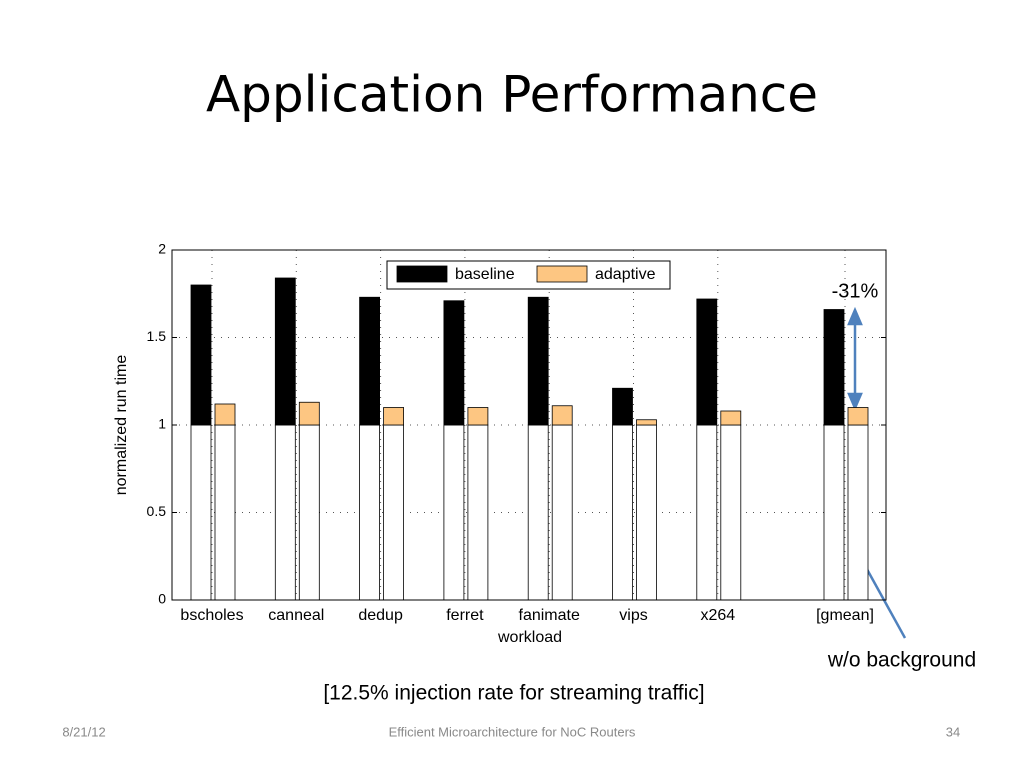 Image resolution: width=1024 pixels, height=773 pixels. I want to click on x-tick-label: ferret, so click(465, 615).